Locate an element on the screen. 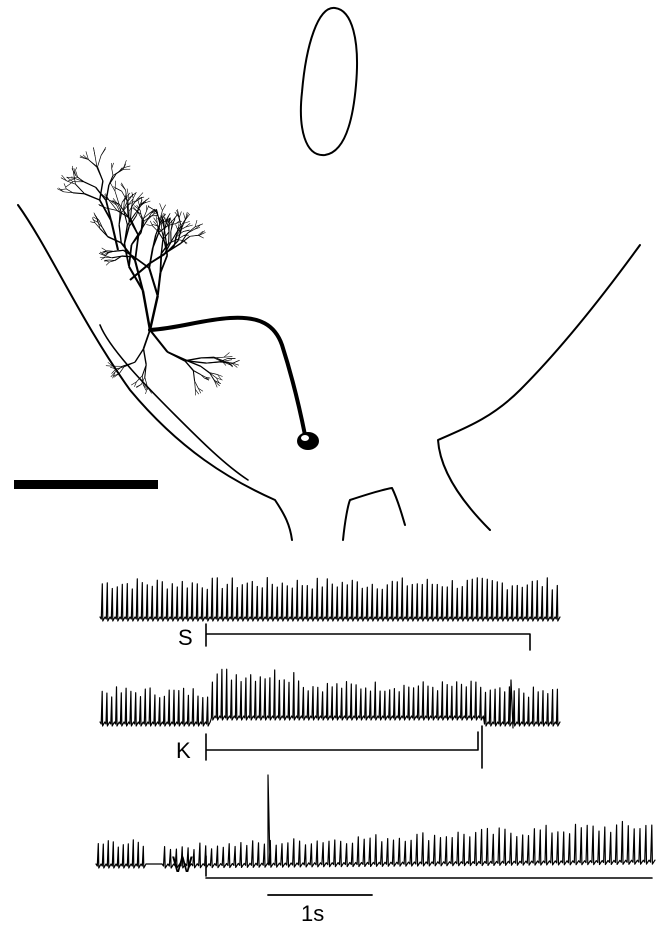 This screenshot has width=660, height=925. trace-w is located at coordinates (375, 821).